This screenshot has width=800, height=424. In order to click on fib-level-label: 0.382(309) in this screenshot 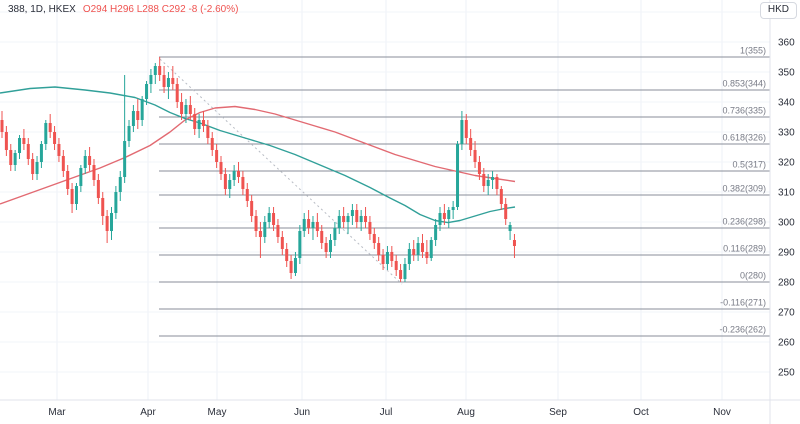, I will do `click(744, 189)`.